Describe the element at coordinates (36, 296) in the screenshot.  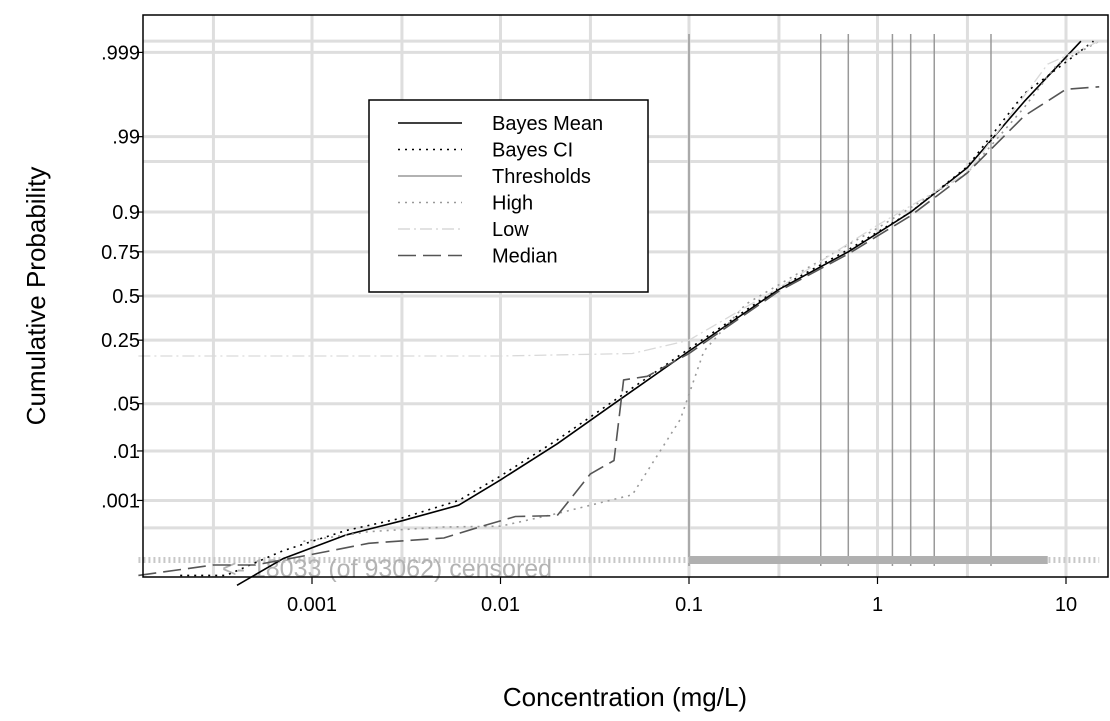
I see `y-axis-title: Cumulative Probability` at that location.